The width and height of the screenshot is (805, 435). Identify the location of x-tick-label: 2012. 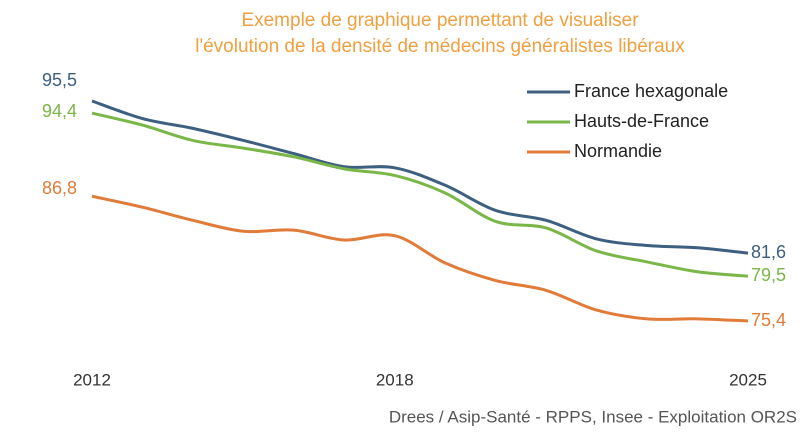
(92, 379).